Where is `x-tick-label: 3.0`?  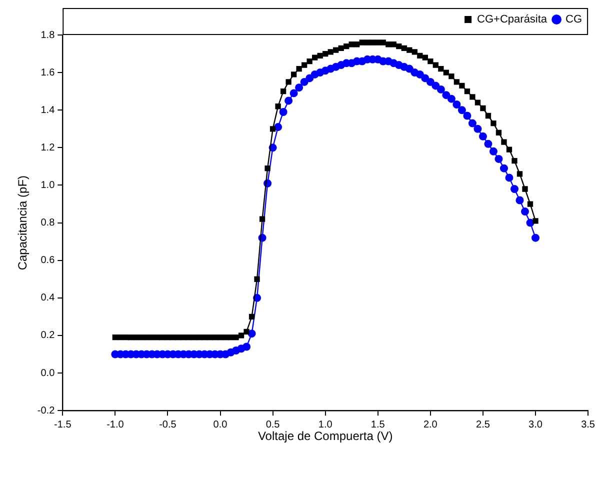 x-tick-label: 3.0 is located at coordinates (535, 424).